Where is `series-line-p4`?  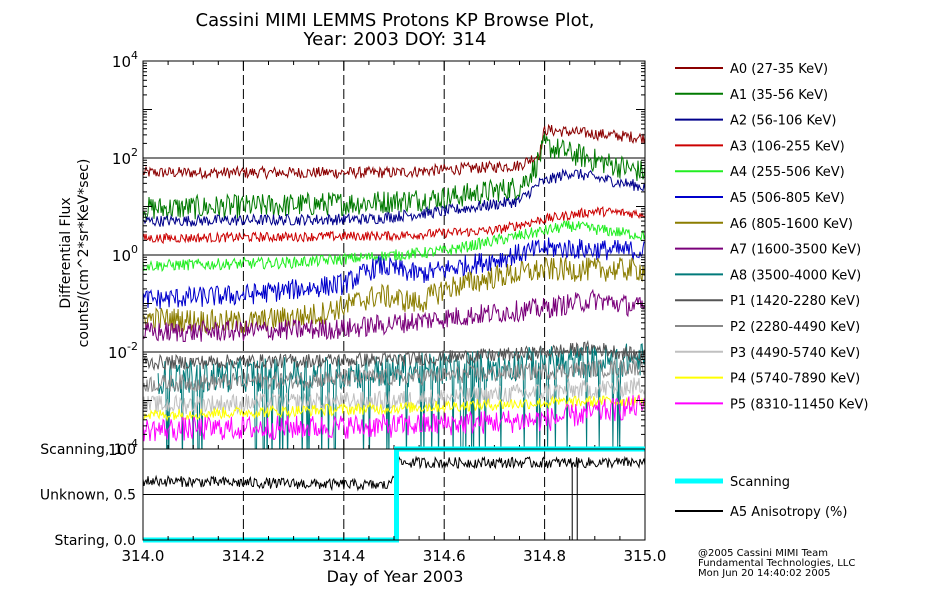
series-line-p4 is located at coordinates (394, 408).